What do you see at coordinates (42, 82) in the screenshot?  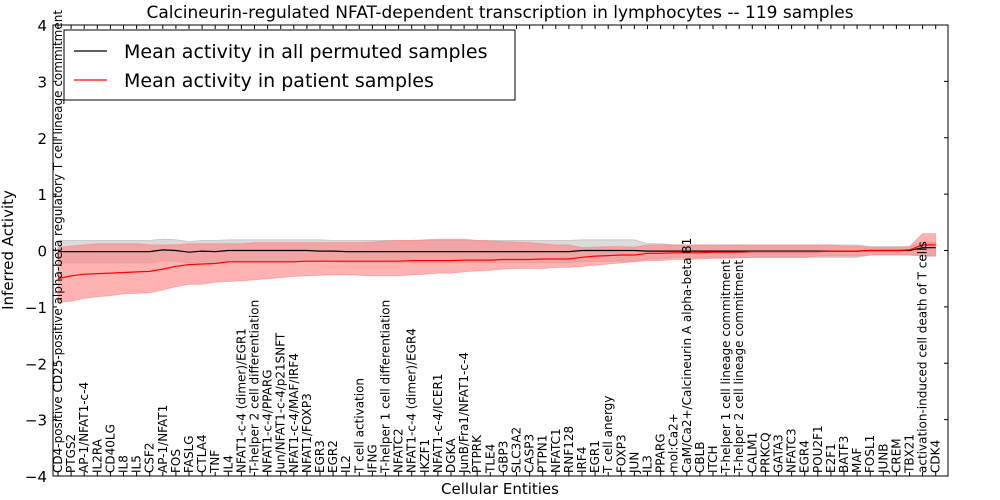 I see `y-tick-label: 3` at bounding box center [42, 82].